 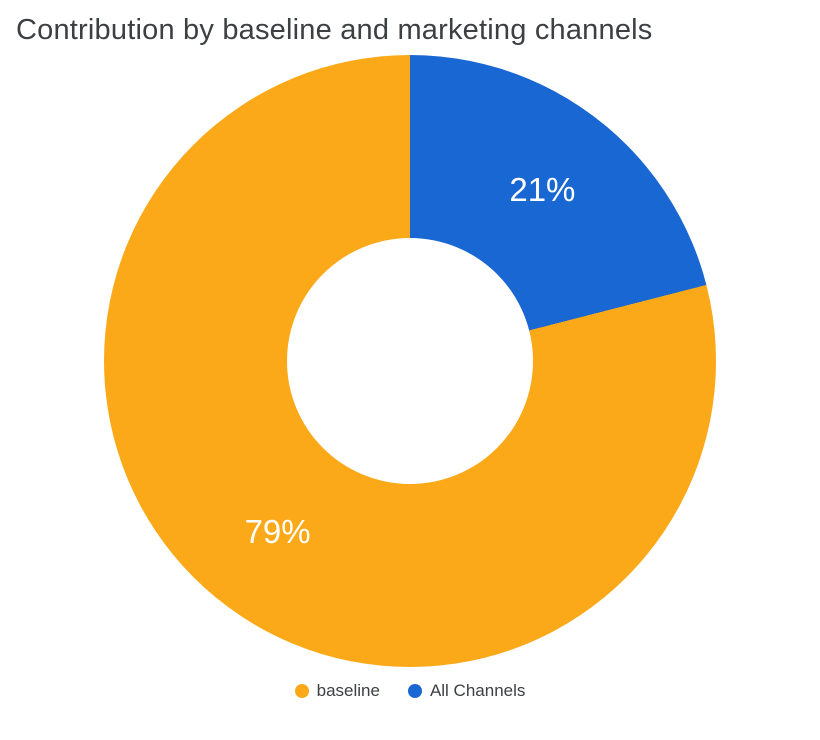 What do you see at coordinates (477, 690) in the screenshot?
I see `legend-label-all-channels: All Channels` at bounding box center [477, 690].